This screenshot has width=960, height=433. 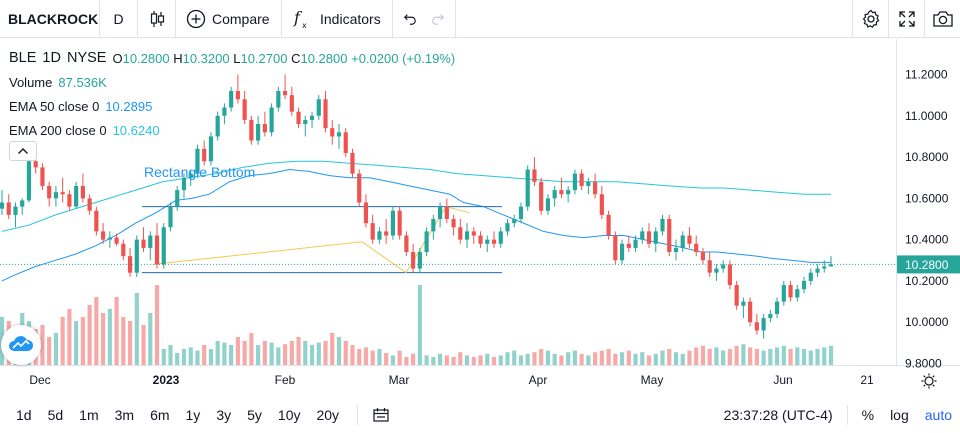 I want to click on range-button-3y: 3y, so click(x=224, y=415).